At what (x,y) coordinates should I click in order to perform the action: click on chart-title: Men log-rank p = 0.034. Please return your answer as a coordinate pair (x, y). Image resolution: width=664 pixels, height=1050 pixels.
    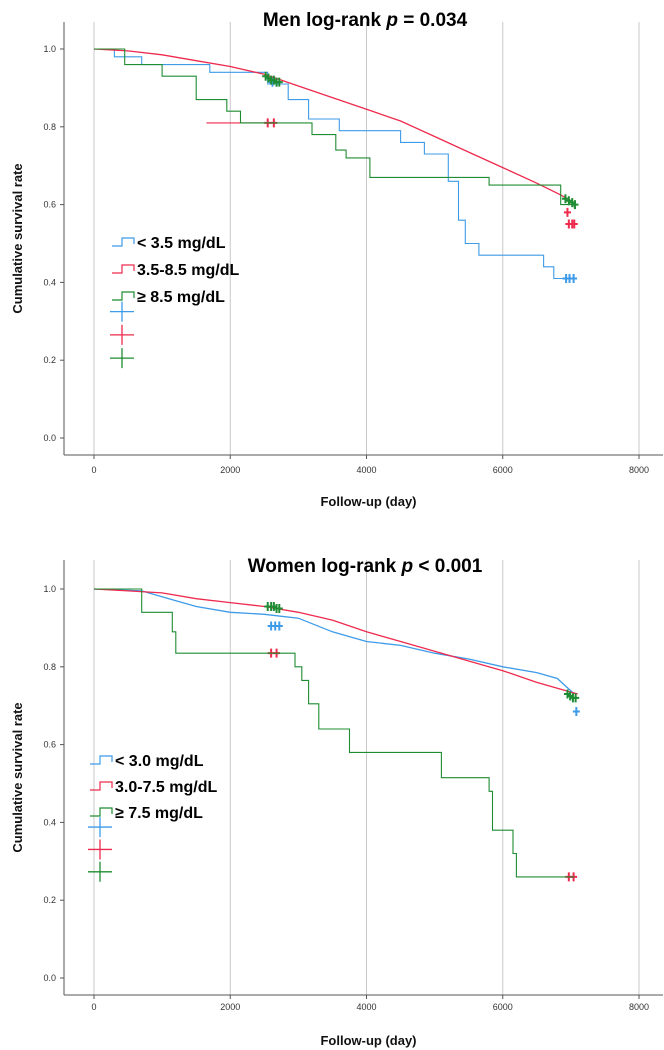
    Looking at the image, I should click on (365, 20).